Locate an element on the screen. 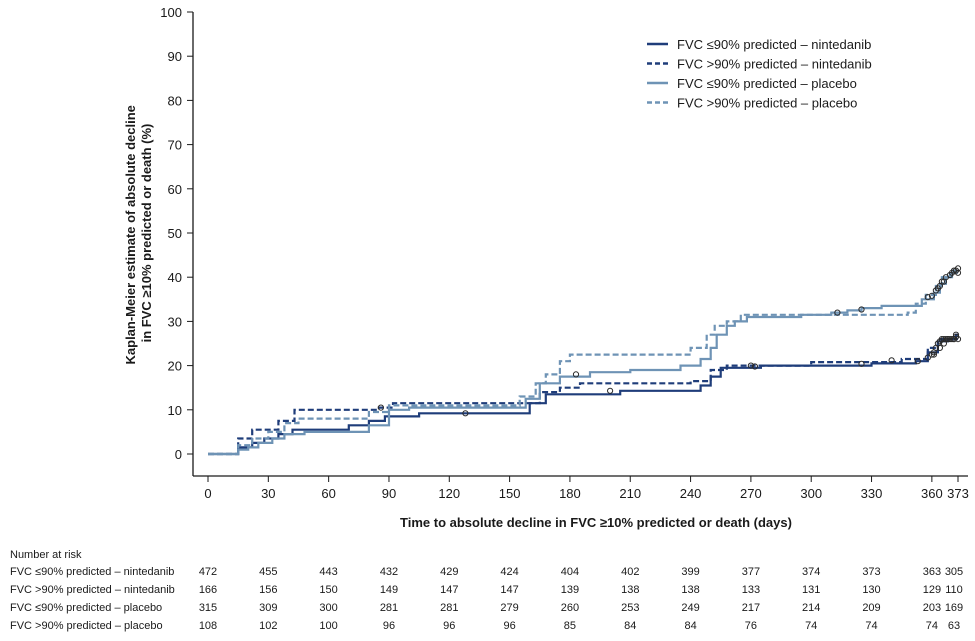 Image resolution: width=975 pixels, height=641 pixels. risk-value: 133 is located at coordinates (751, 590).